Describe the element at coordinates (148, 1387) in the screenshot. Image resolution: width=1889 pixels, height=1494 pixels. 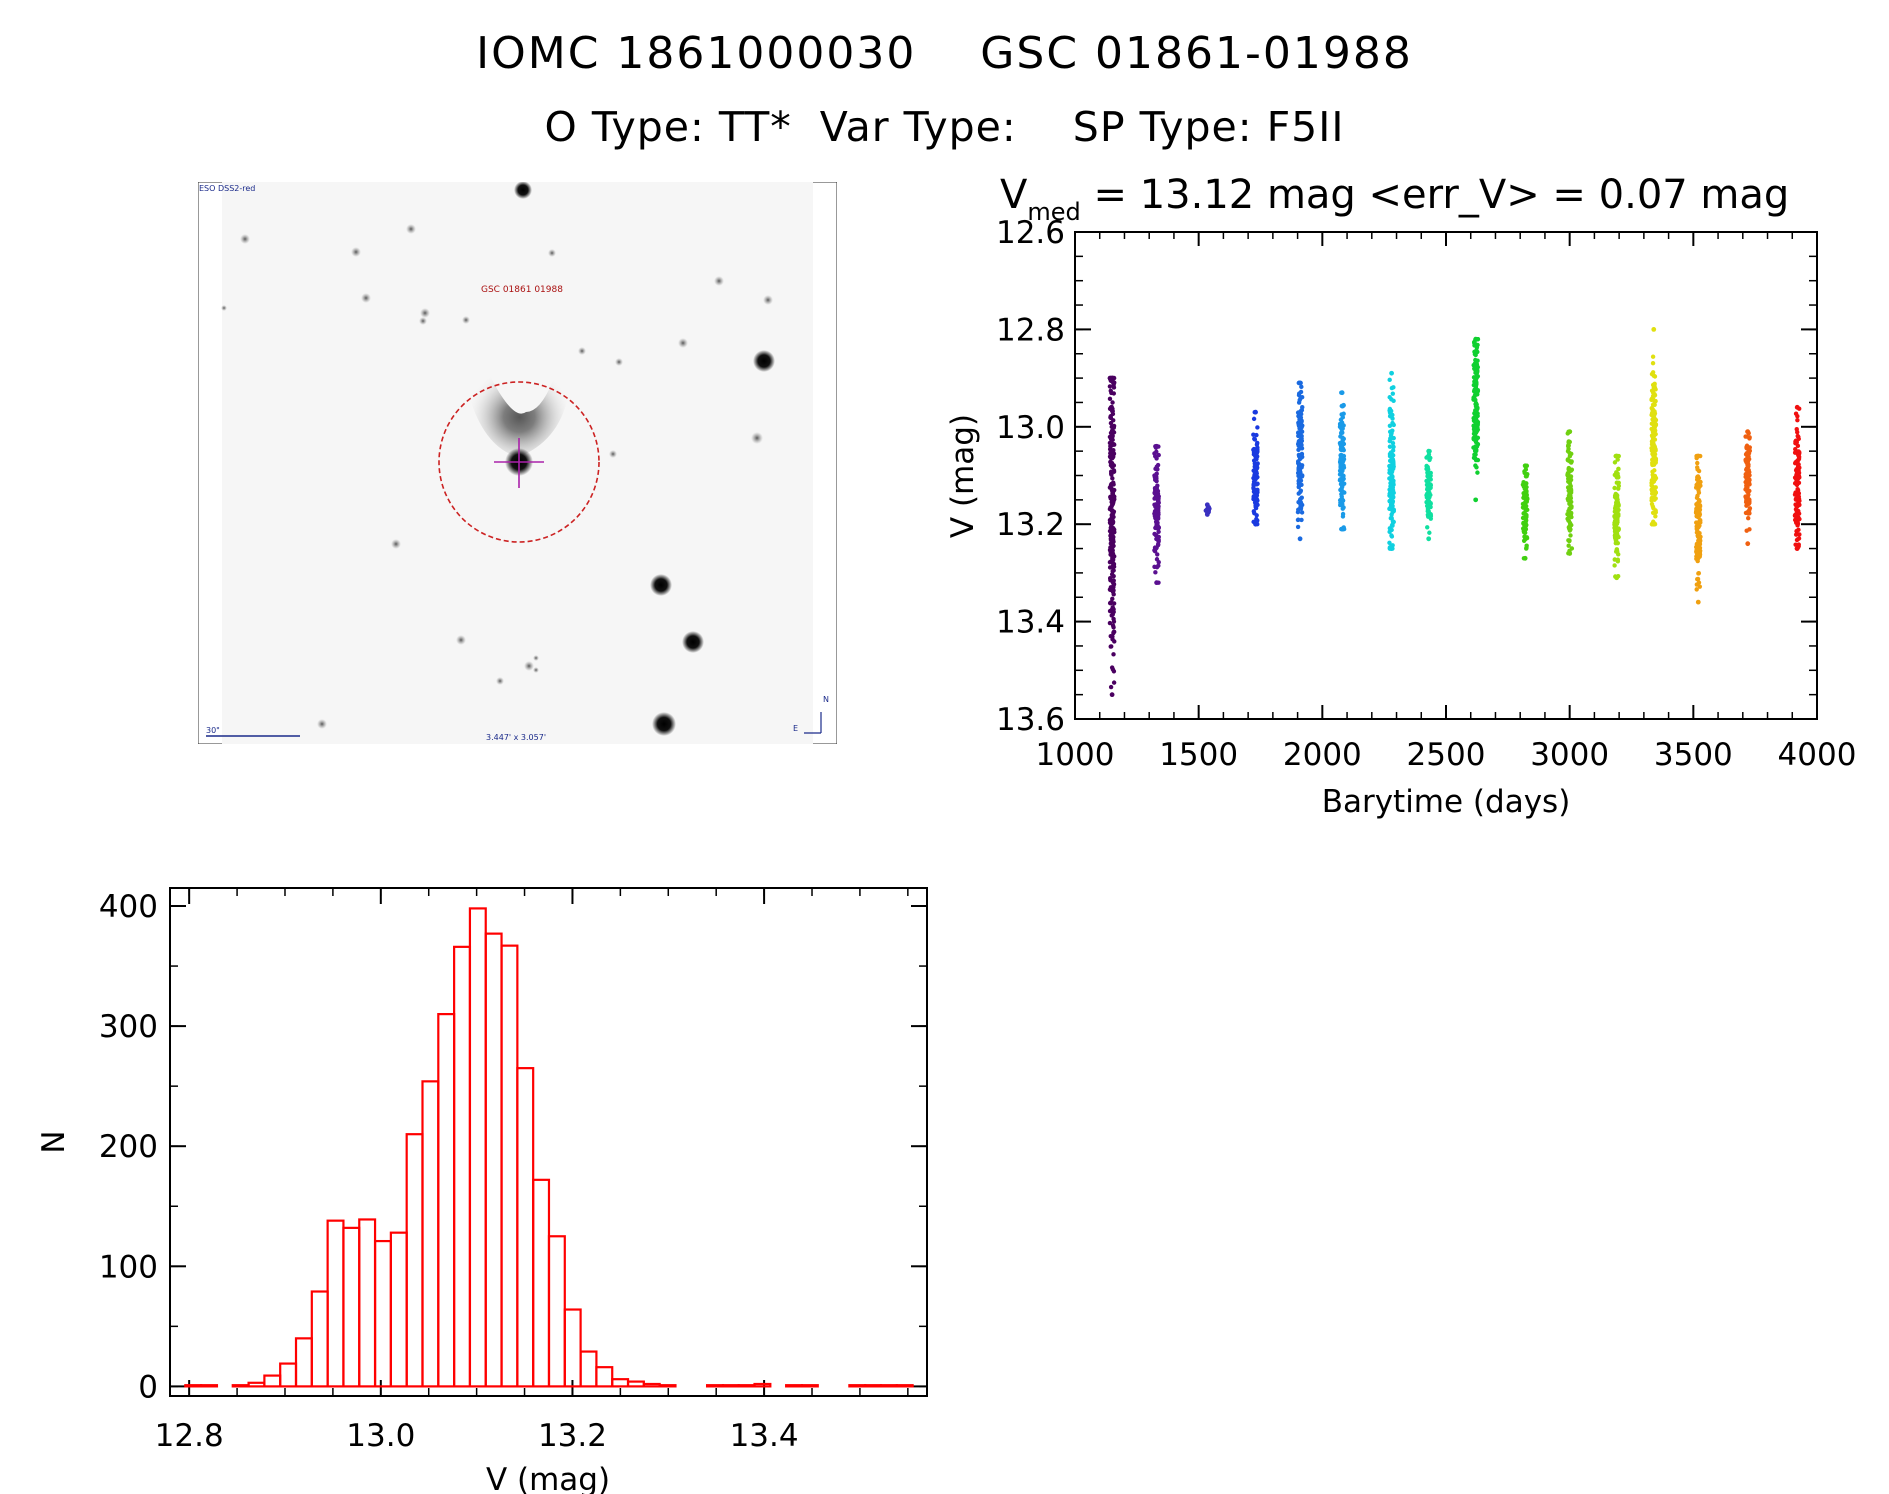
I see `histogram-y-tick-label: 0` at that location.